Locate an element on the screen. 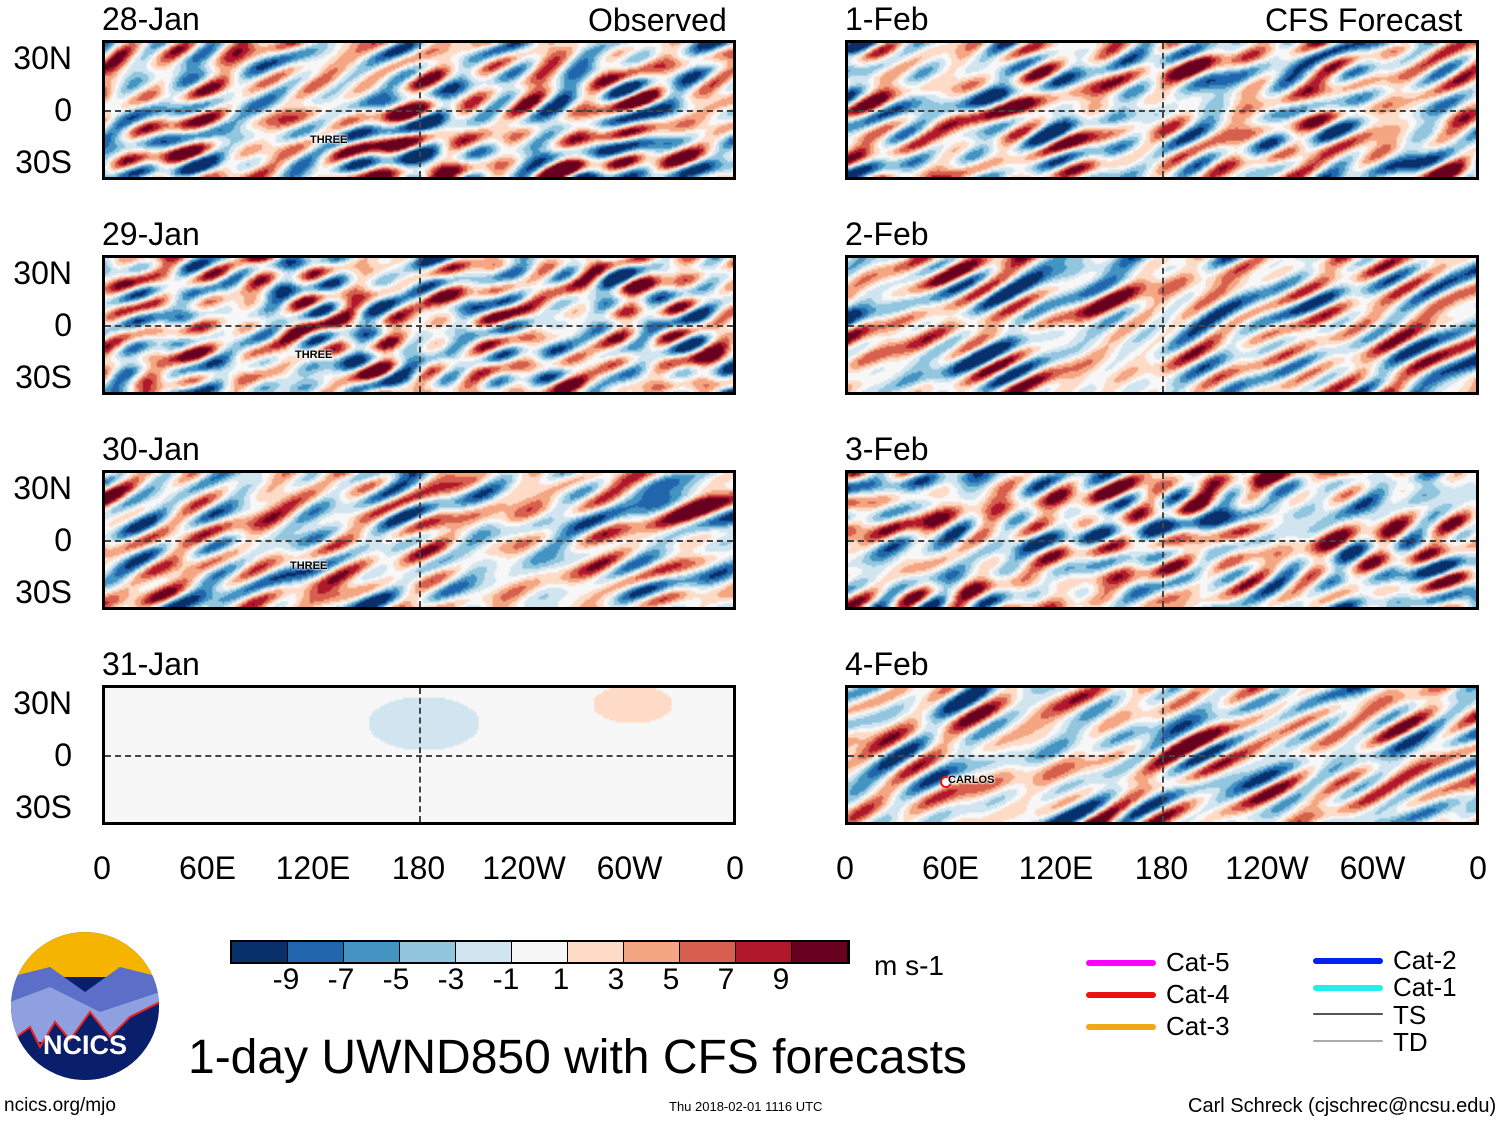 Image resolution: width=1510 pixels, height=1121 pixels. legend-label: TD is located at coordinates (1410, 1042).